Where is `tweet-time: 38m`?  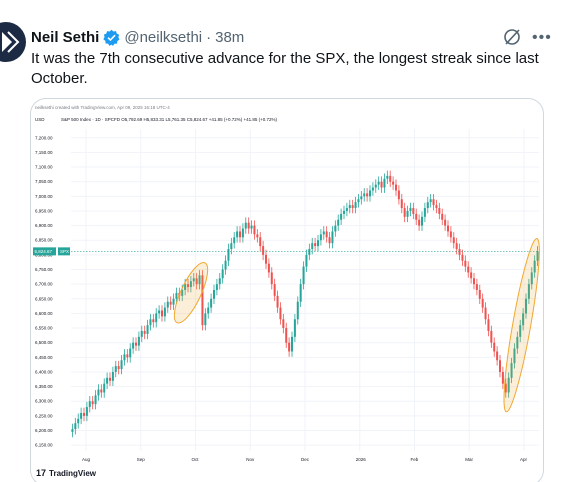
tweet-time: 38m is located at coordinates (230, 37).